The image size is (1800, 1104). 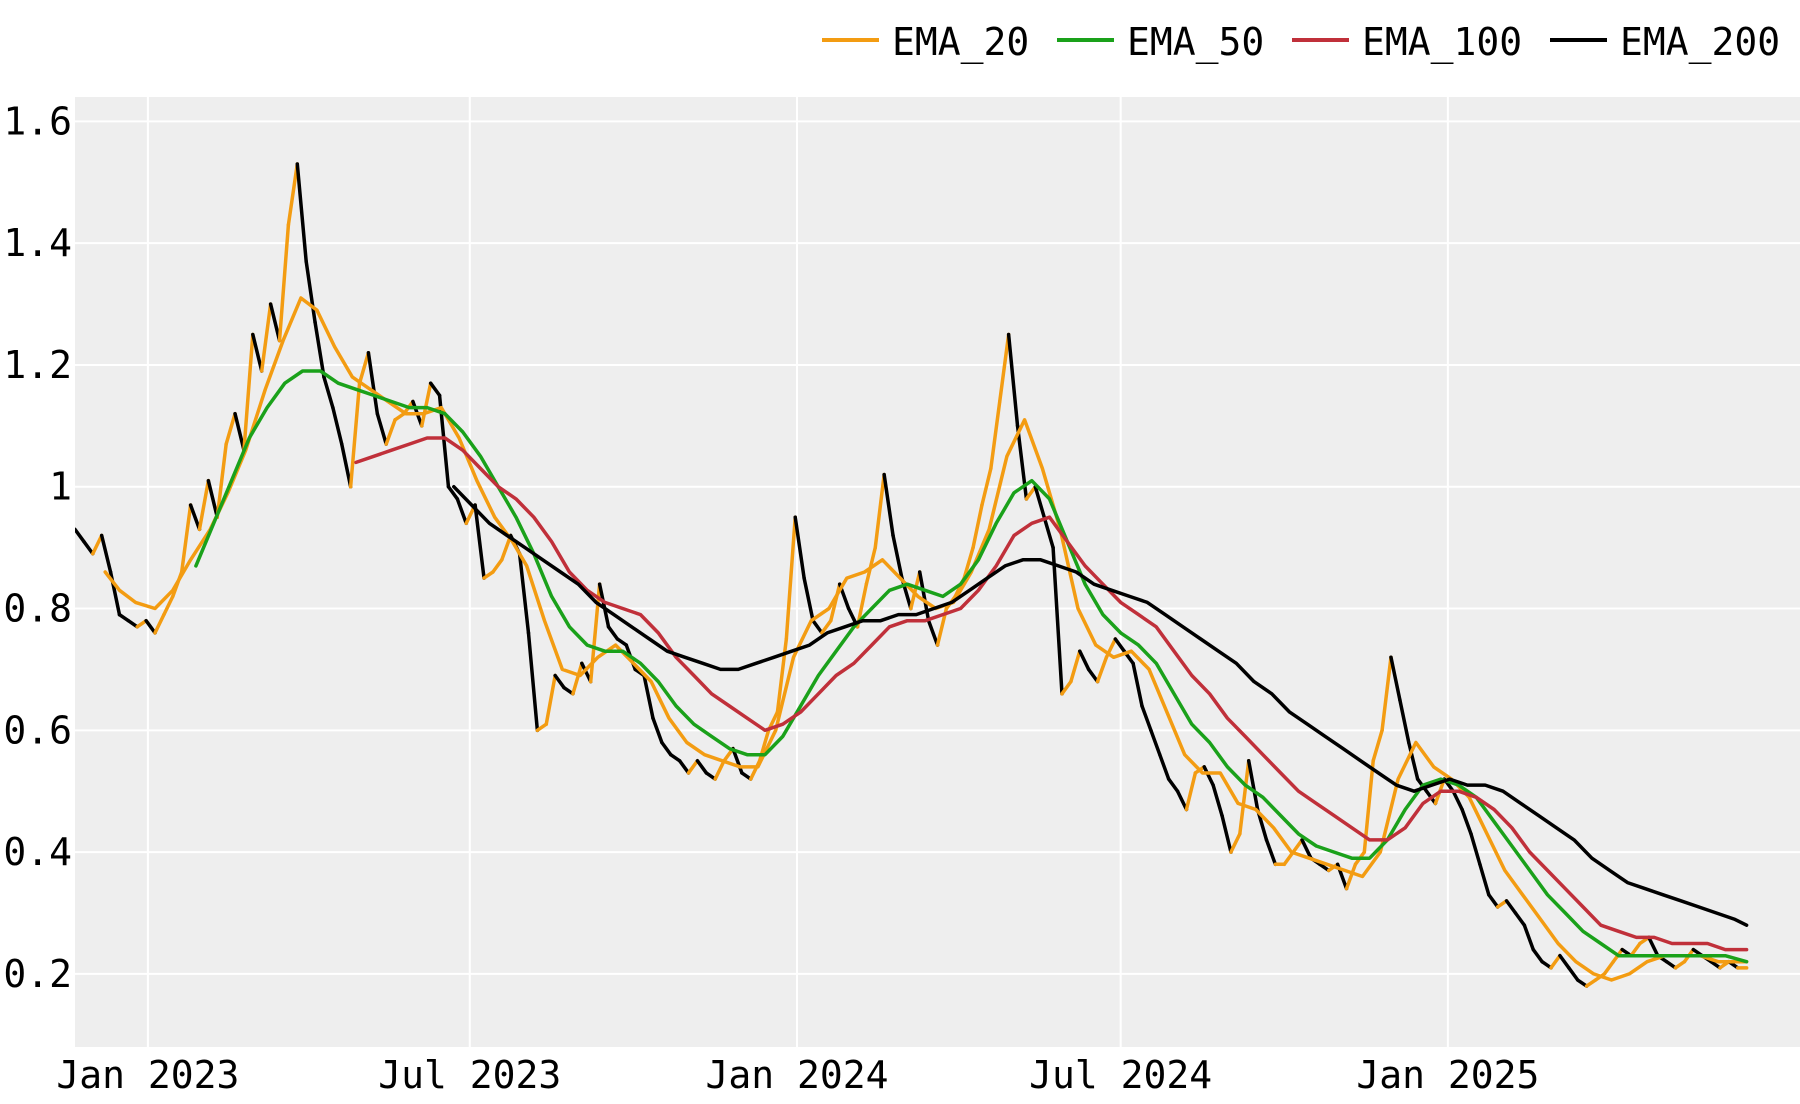 I want to click on x-tick-label: Jul 2023, so click(x=469, y=1075).